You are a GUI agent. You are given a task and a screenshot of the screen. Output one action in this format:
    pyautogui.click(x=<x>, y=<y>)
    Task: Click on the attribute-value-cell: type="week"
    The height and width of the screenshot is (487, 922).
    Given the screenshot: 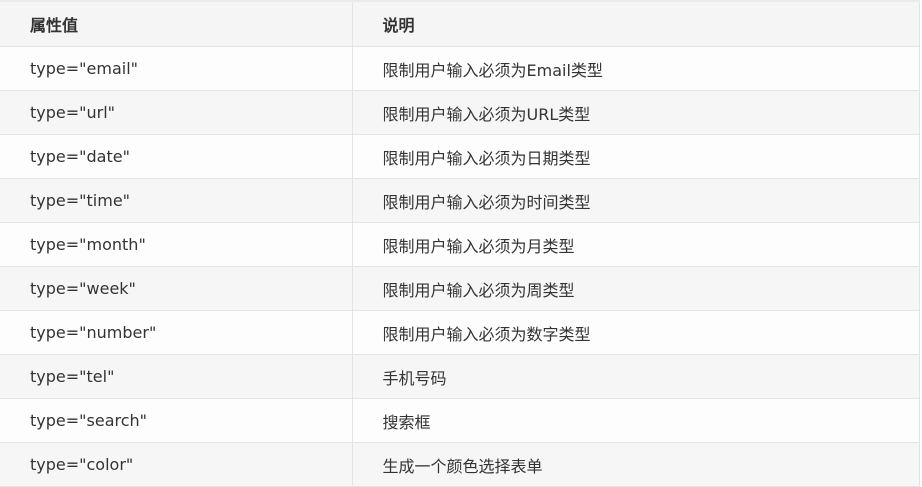 What is the action you would take?
    pyautogui.click(x=176, y=288)
    